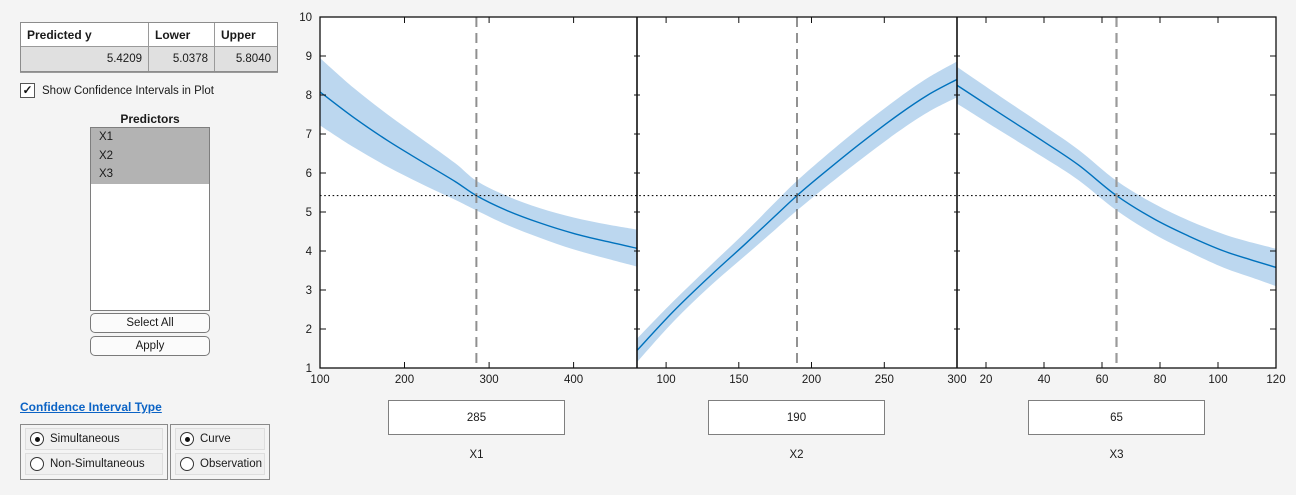  I want to click on y-tick-label: 9, so click(309, 57).